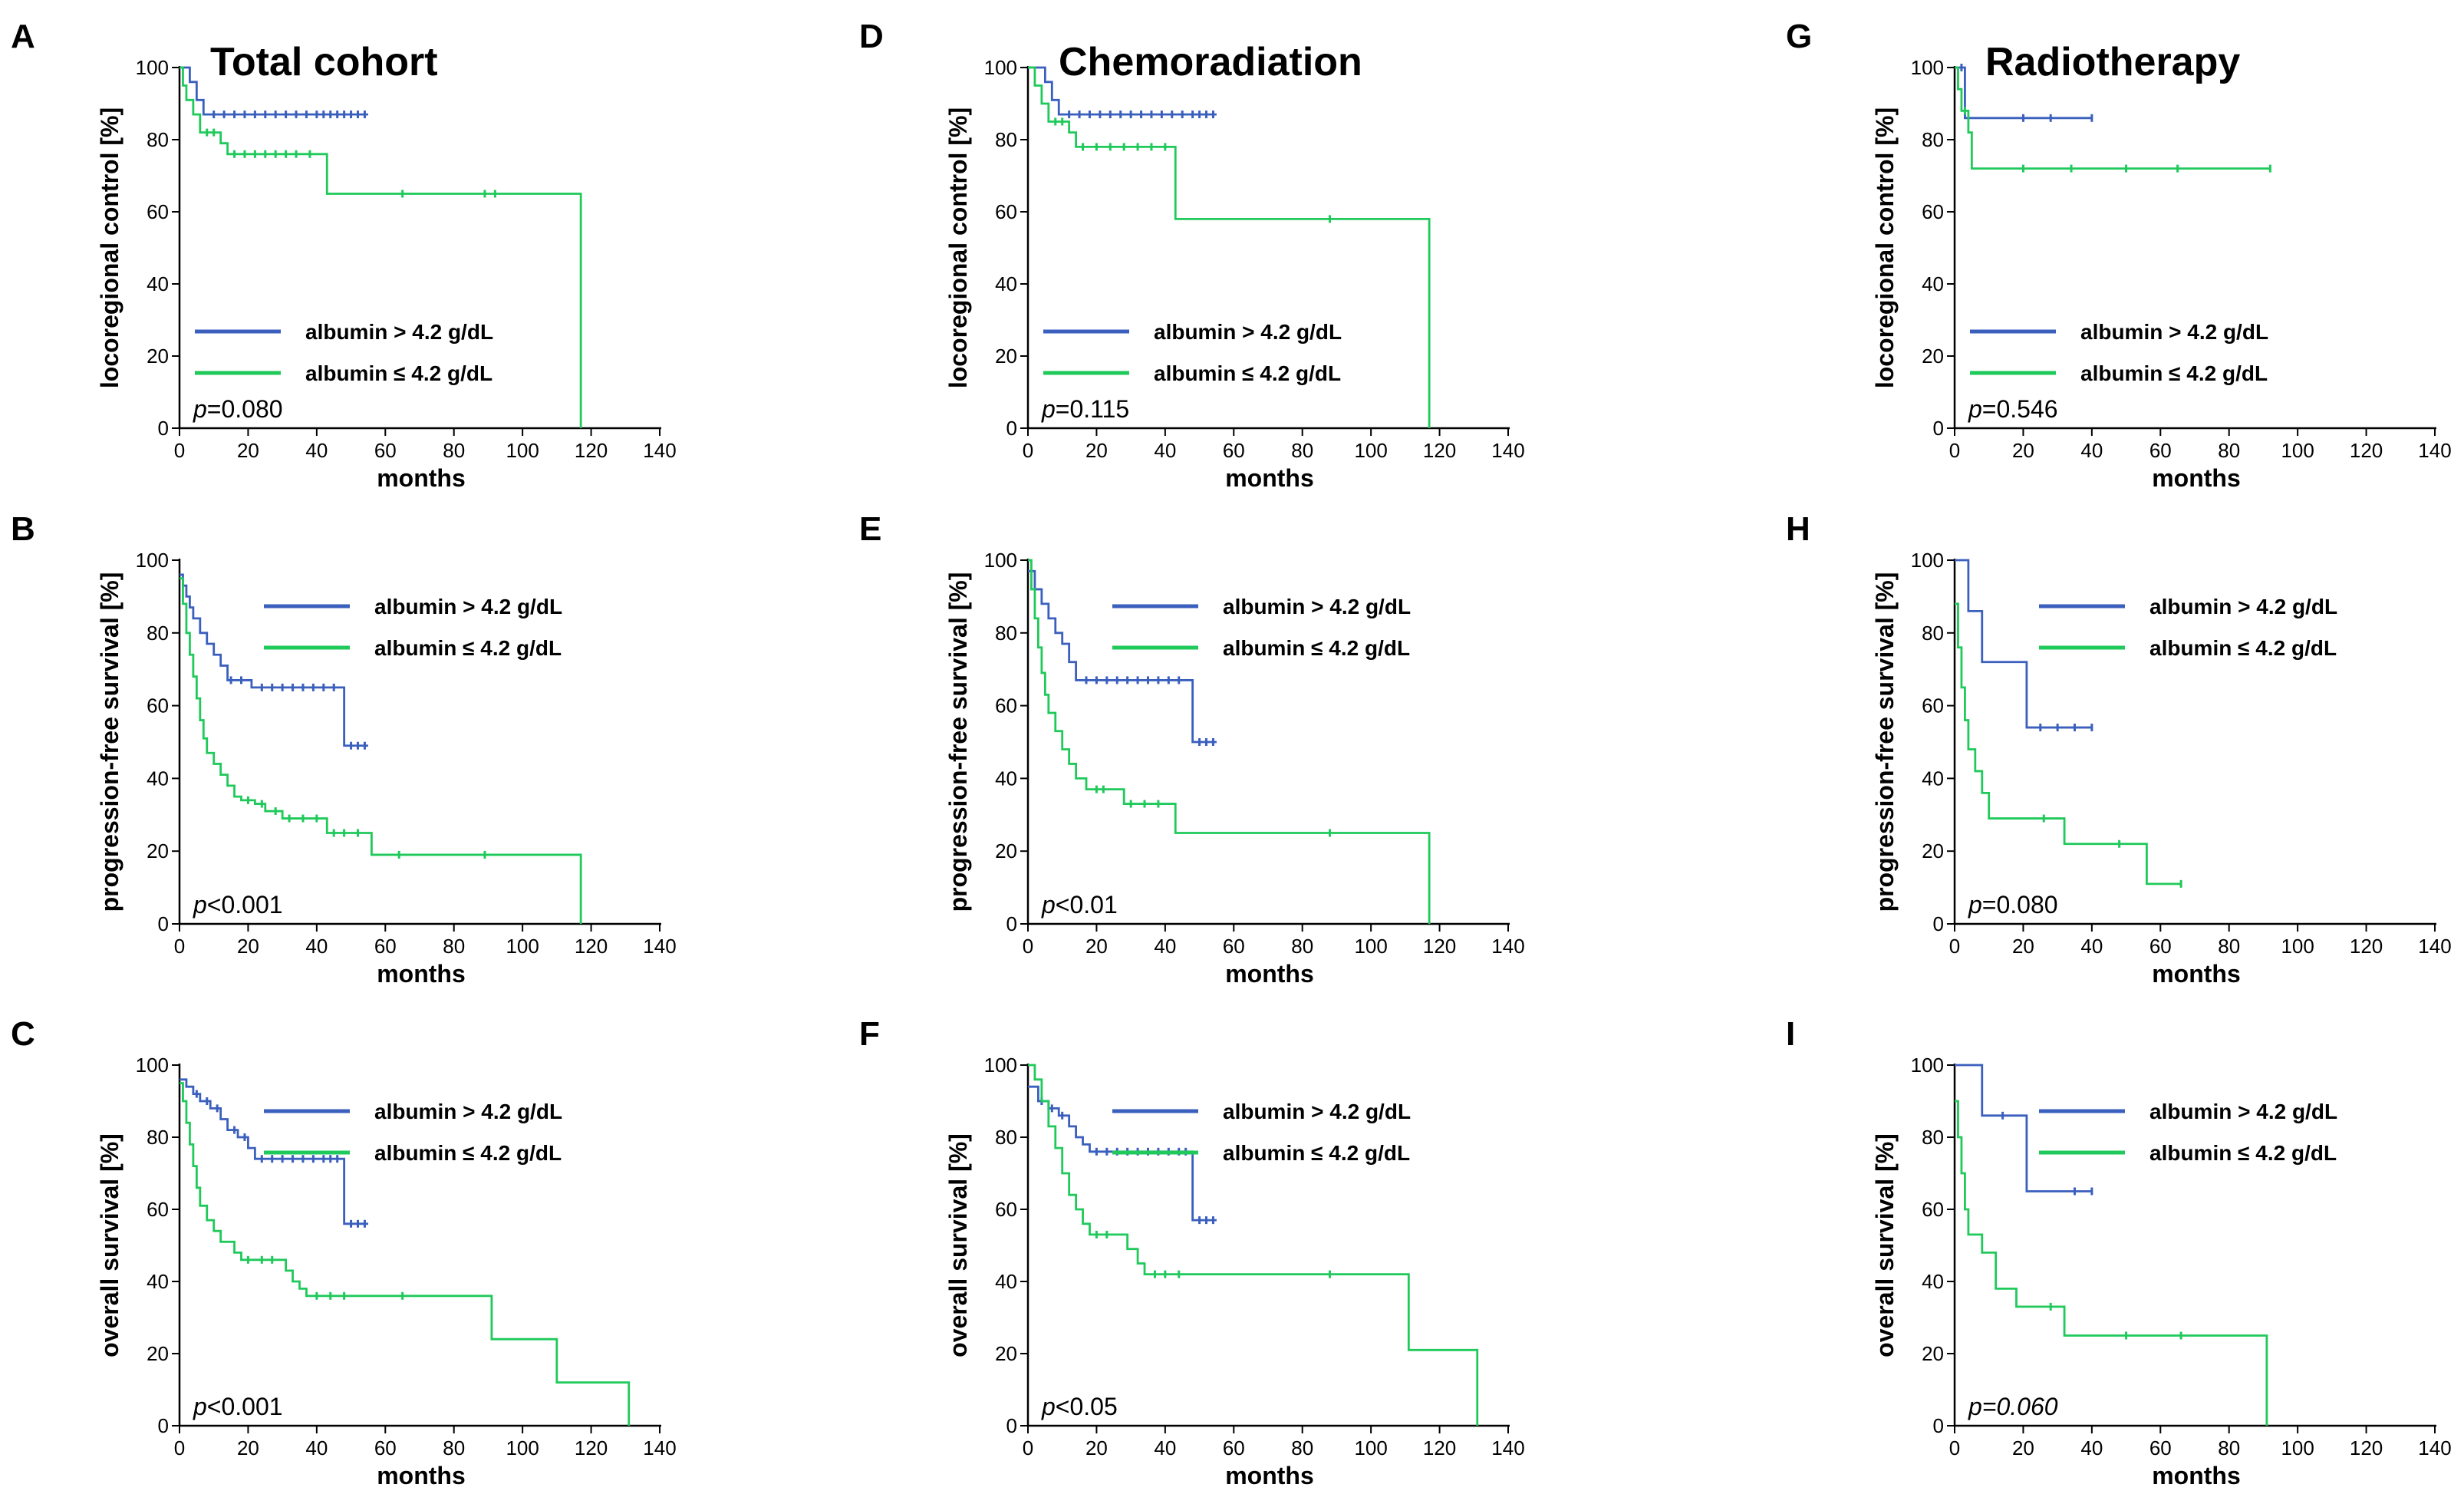  I want to click on panel-f-x-tick-label: 0, so click(1028, 1447).